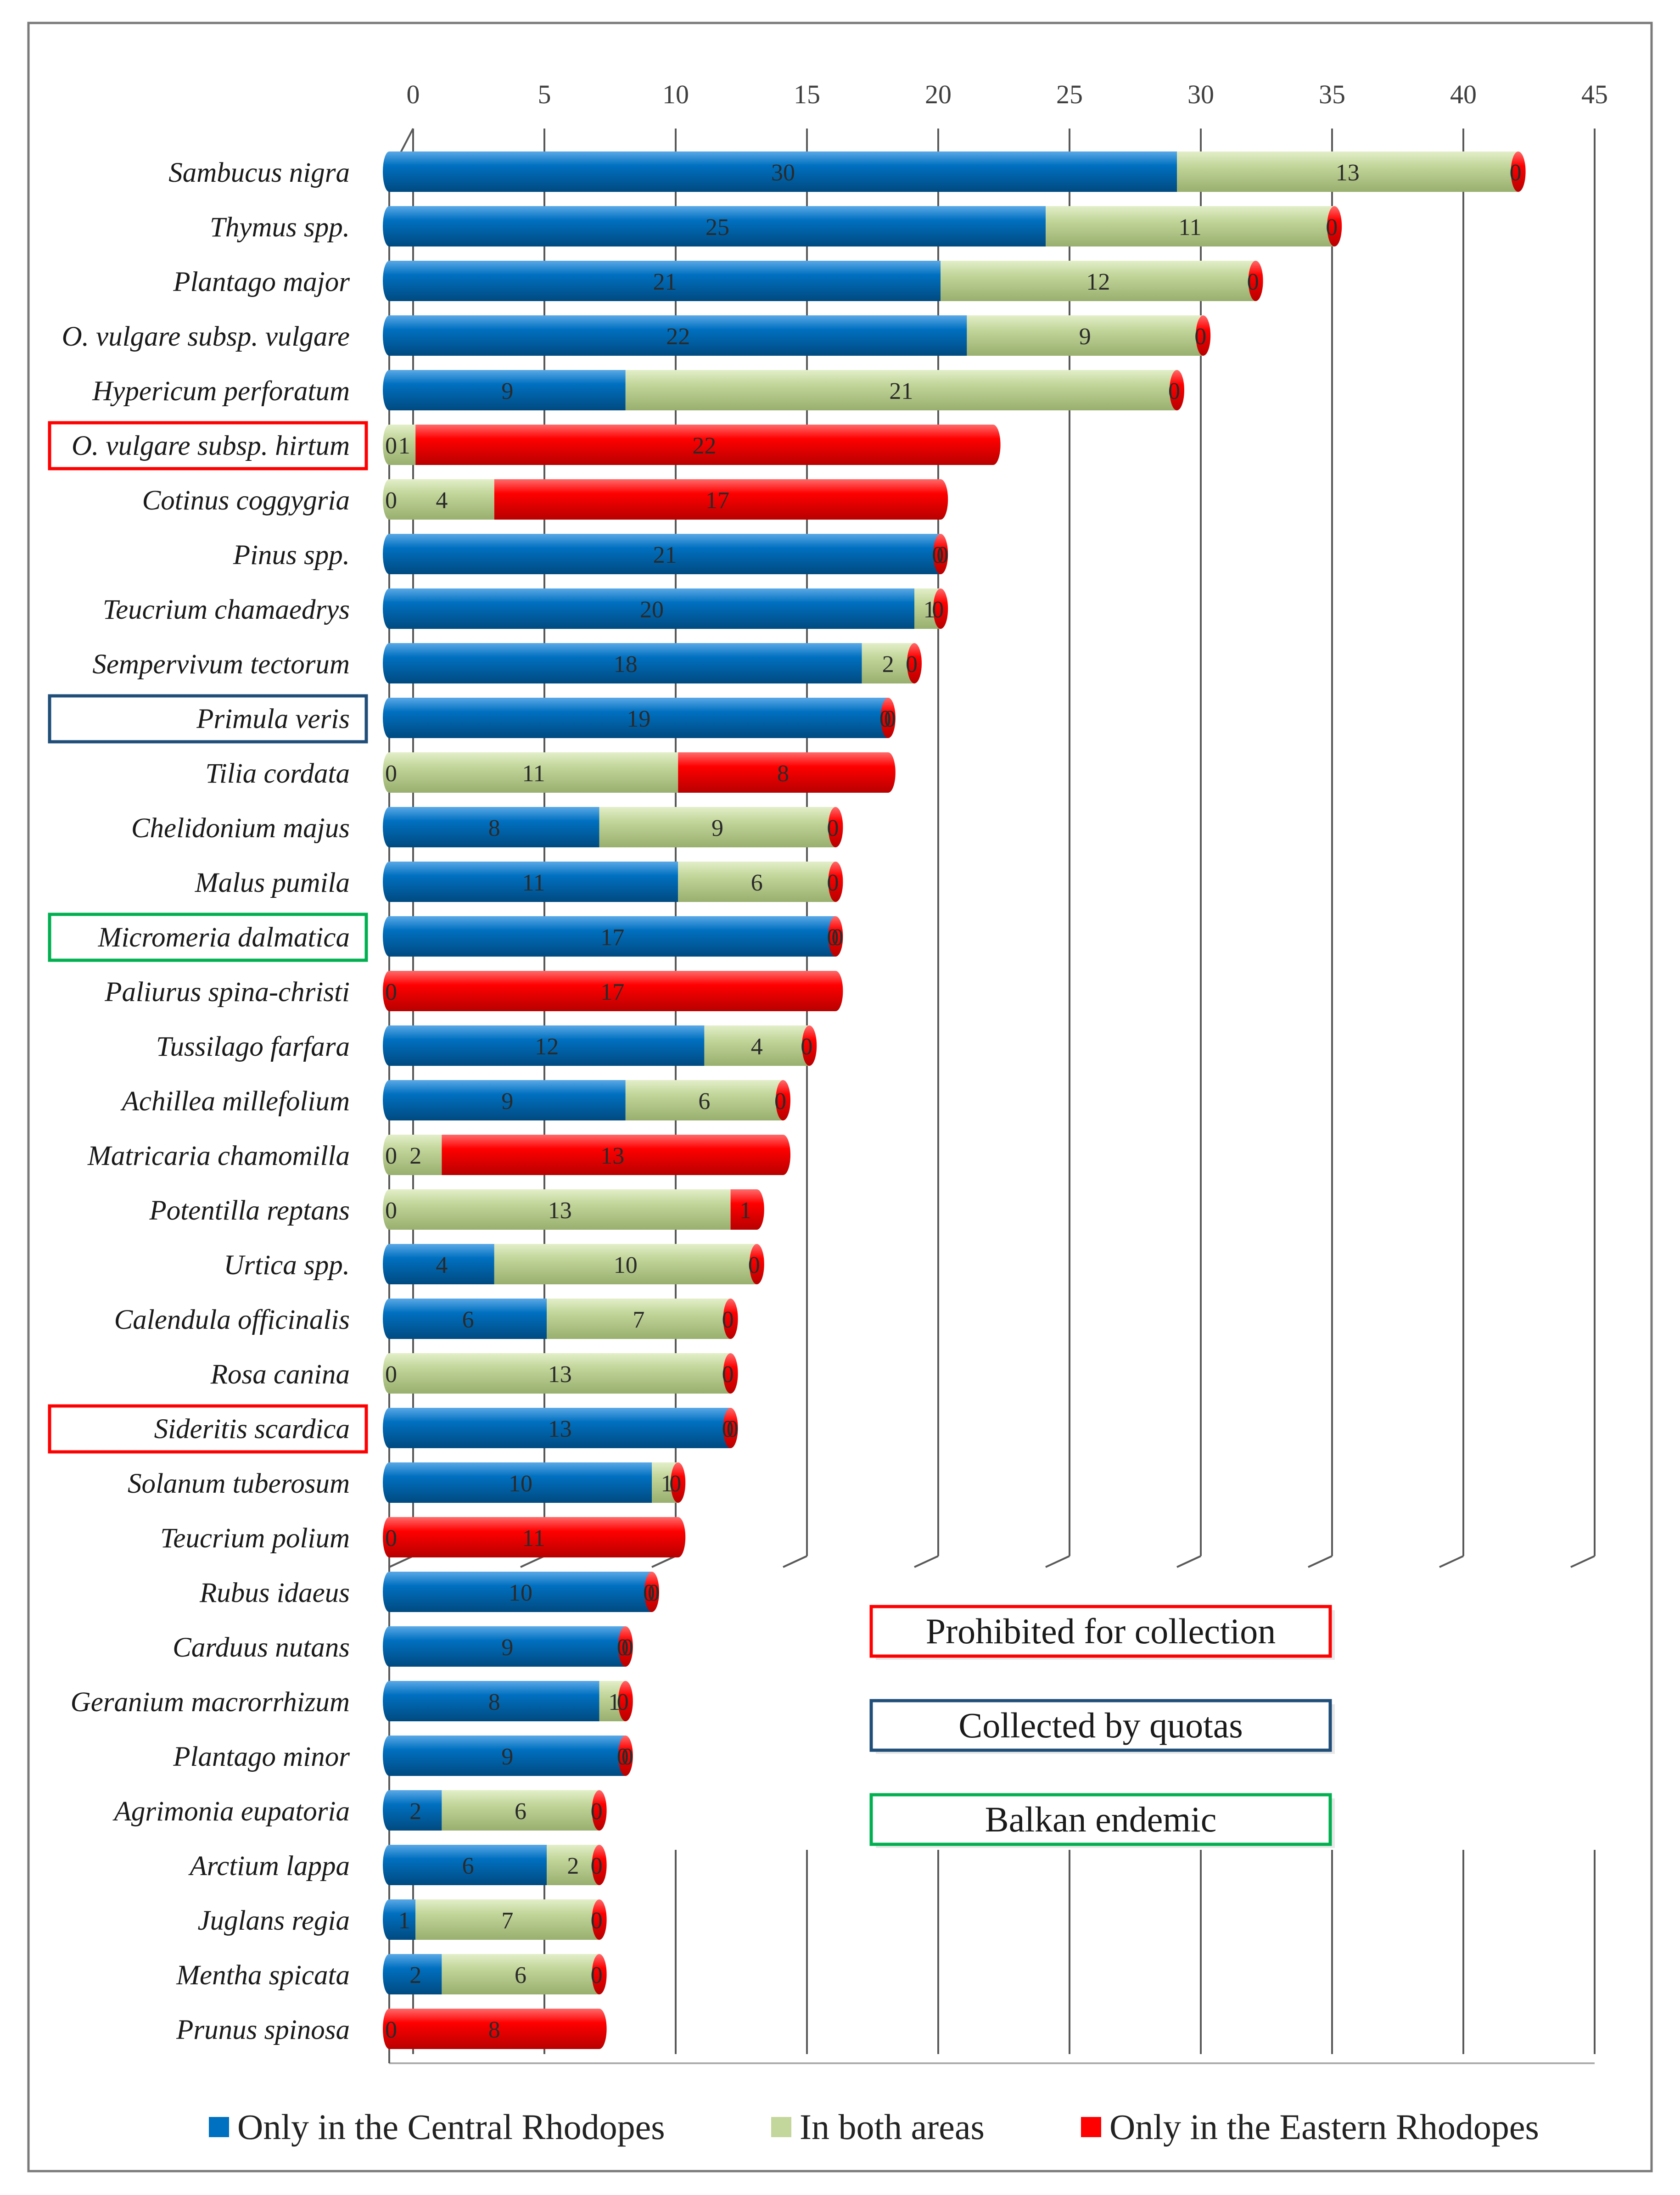 This screenshot has width=1680, height=2195. I want to click on category-label: Teucrium chamaedrys, so click(226, 609).